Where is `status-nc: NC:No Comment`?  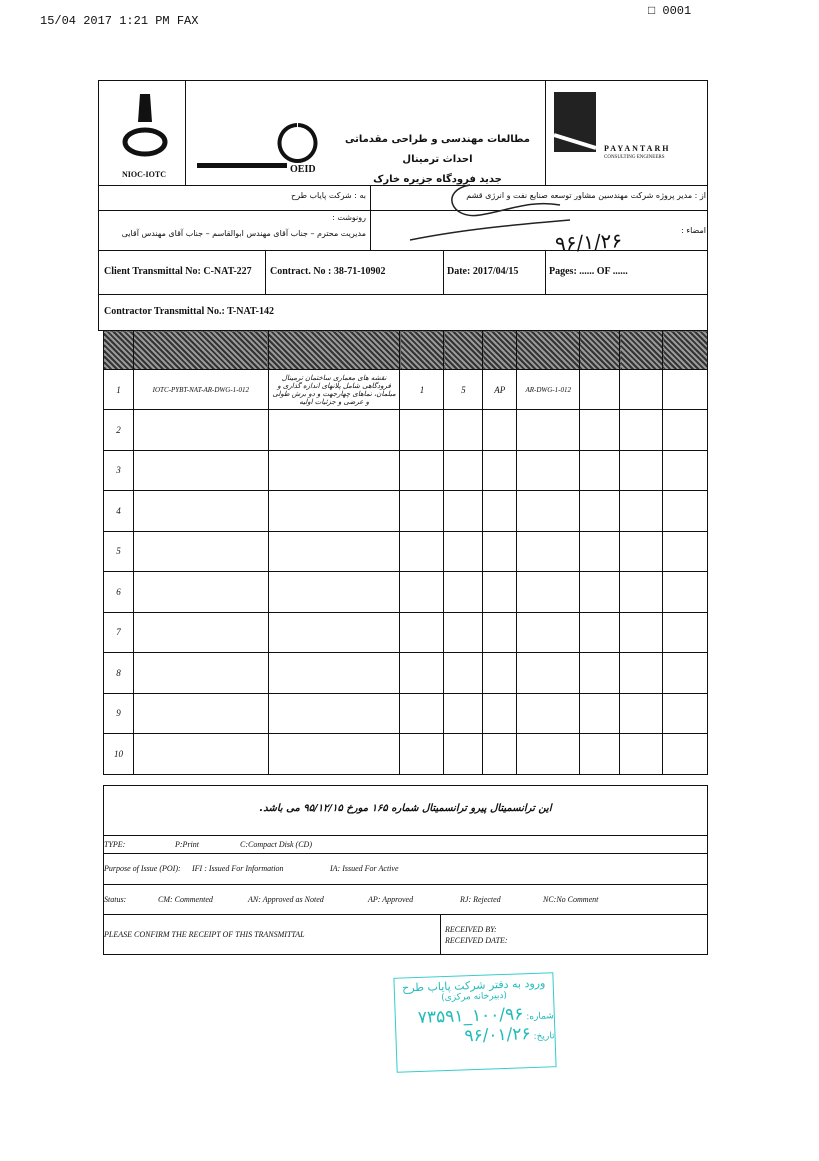
status-nc: NC:No Comment is located at coordinates (571, 899).